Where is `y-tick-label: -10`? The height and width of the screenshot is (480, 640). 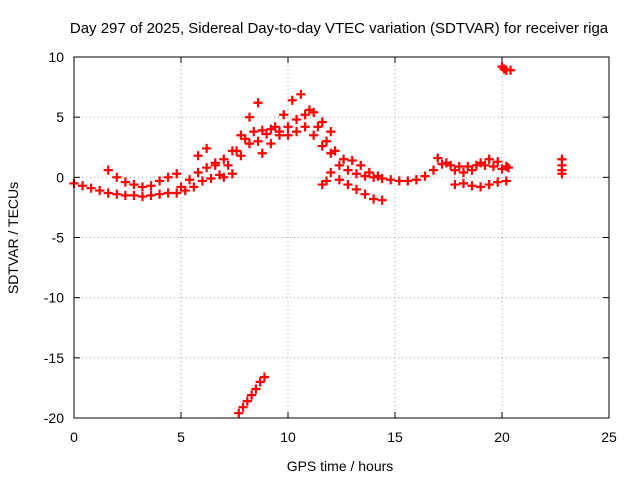
y-tick-label: -10 is located at coordinates (54, 298).